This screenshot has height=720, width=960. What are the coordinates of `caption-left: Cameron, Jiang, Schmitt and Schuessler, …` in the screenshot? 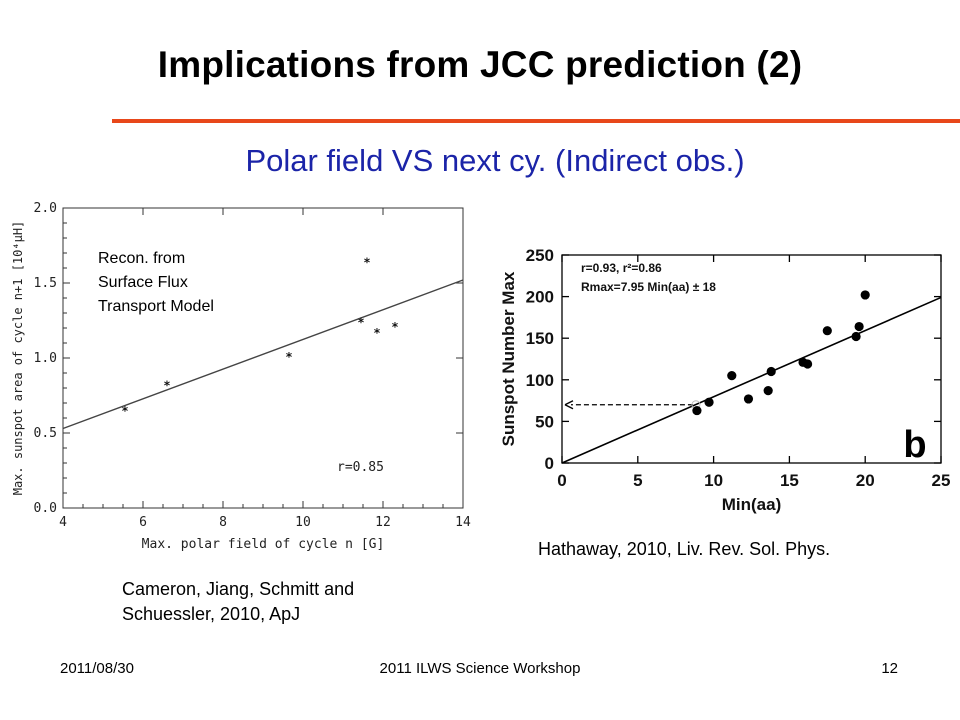 It's located at (238, 602).